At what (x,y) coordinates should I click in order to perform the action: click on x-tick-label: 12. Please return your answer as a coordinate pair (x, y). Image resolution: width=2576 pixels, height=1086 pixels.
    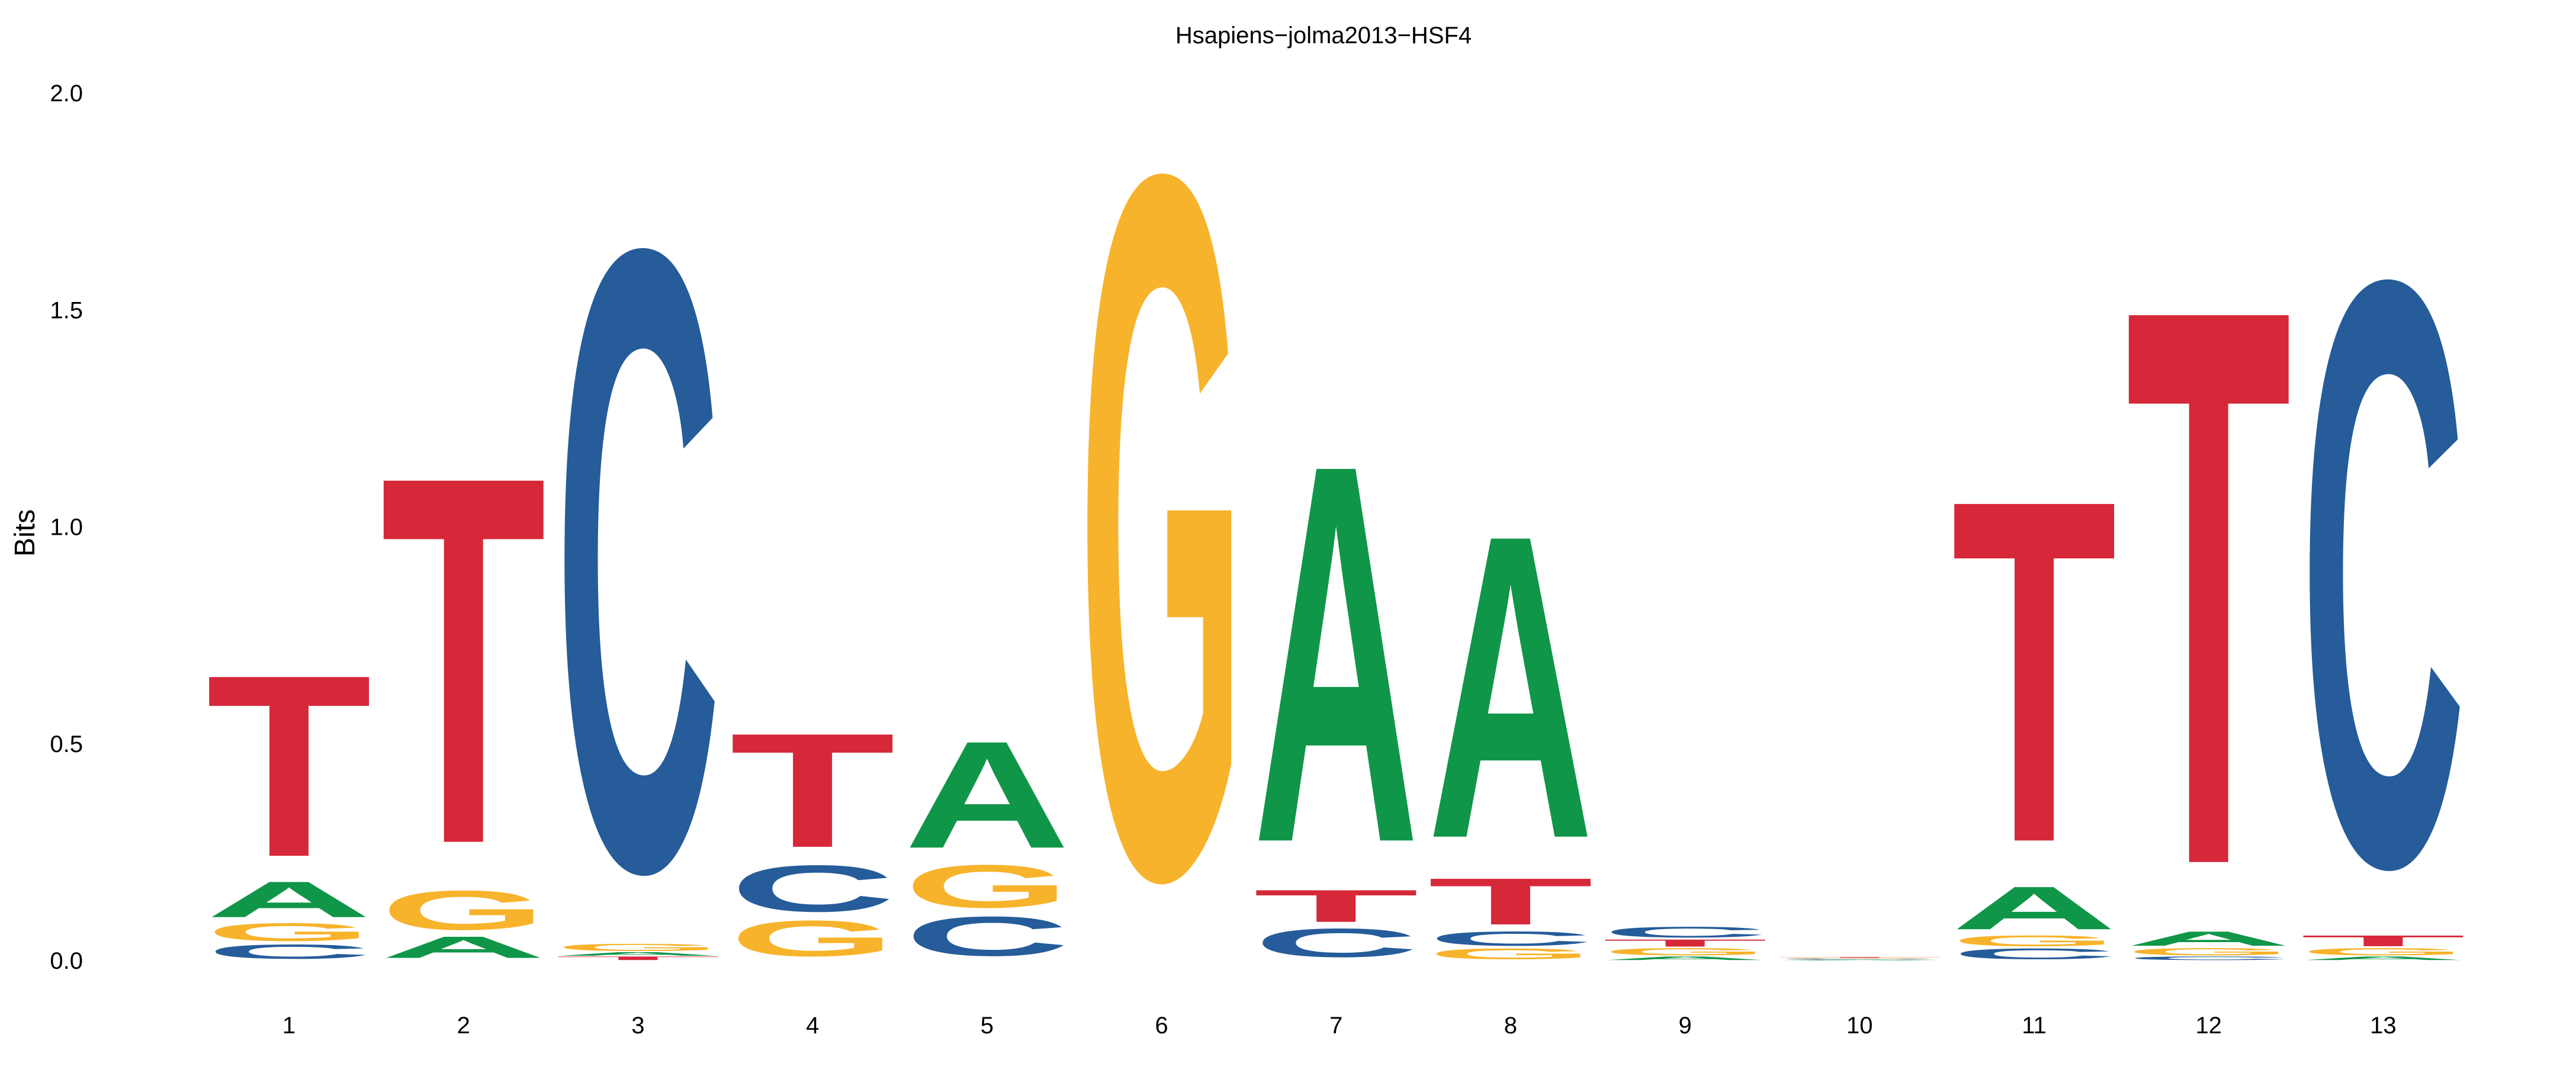
    Looking at the image, I should click on (2208, 1026).